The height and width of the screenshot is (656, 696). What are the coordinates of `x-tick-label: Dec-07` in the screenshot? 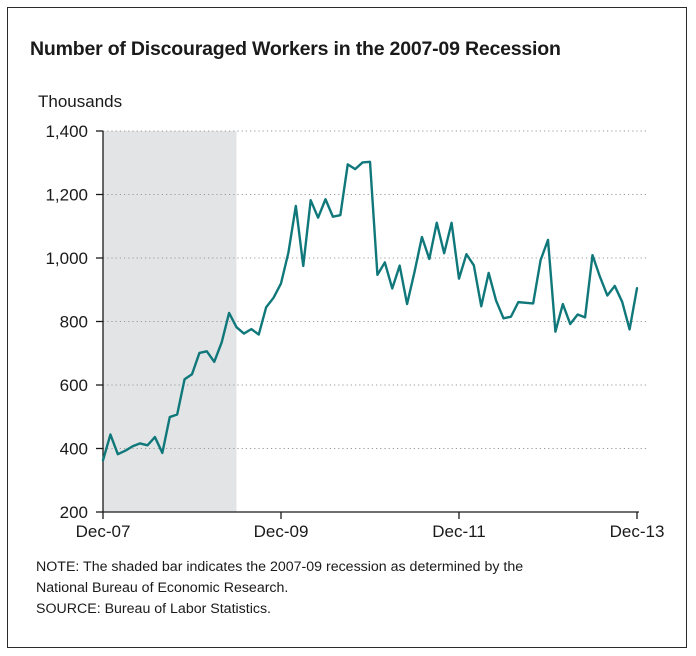 It's located at (103, 531).